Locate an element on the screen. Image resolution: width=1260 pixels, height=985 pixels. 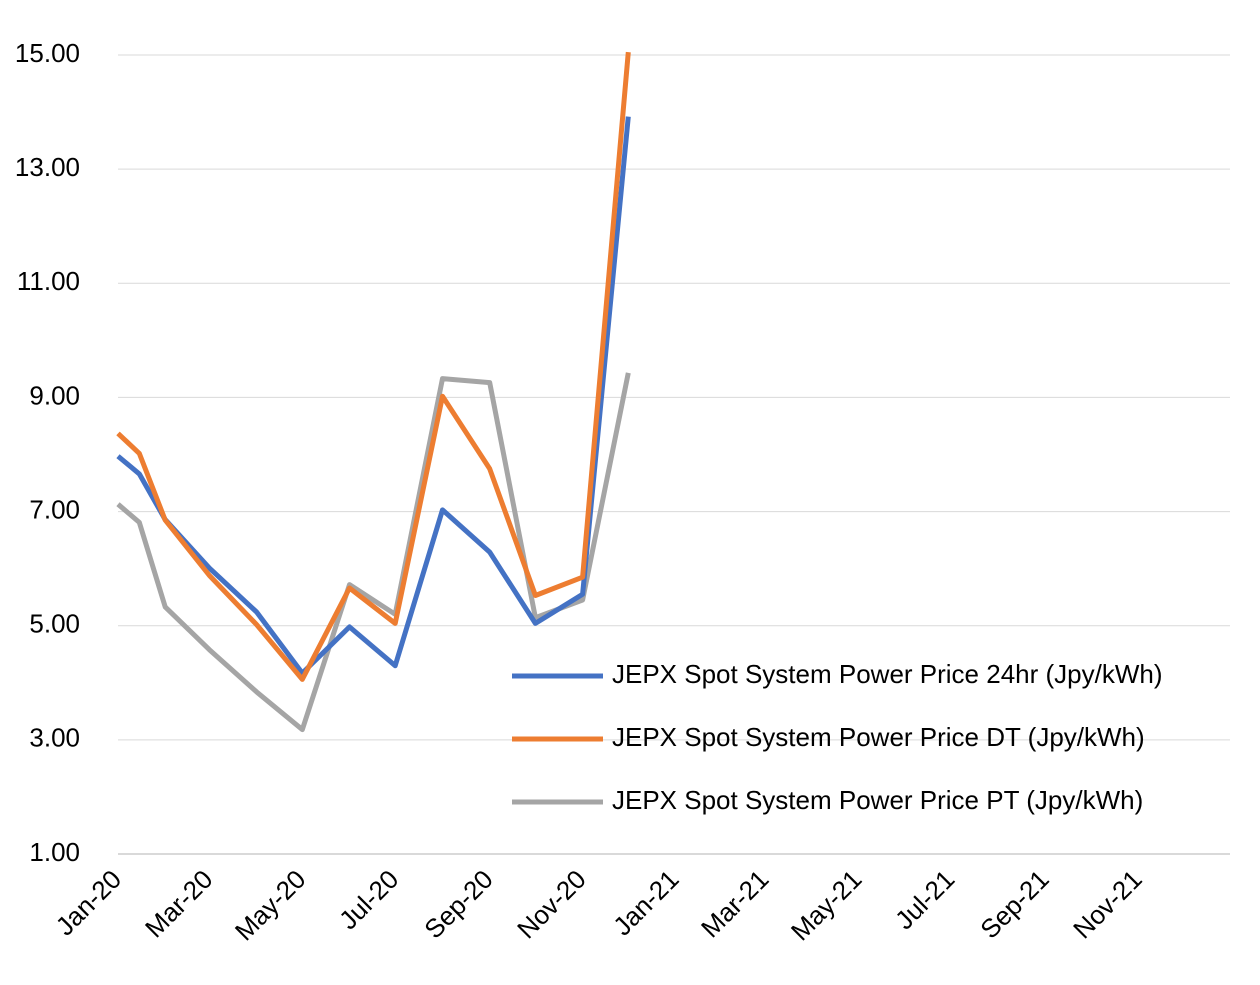
y-tick-label: 11.00 is located at coordinates (48, 281).